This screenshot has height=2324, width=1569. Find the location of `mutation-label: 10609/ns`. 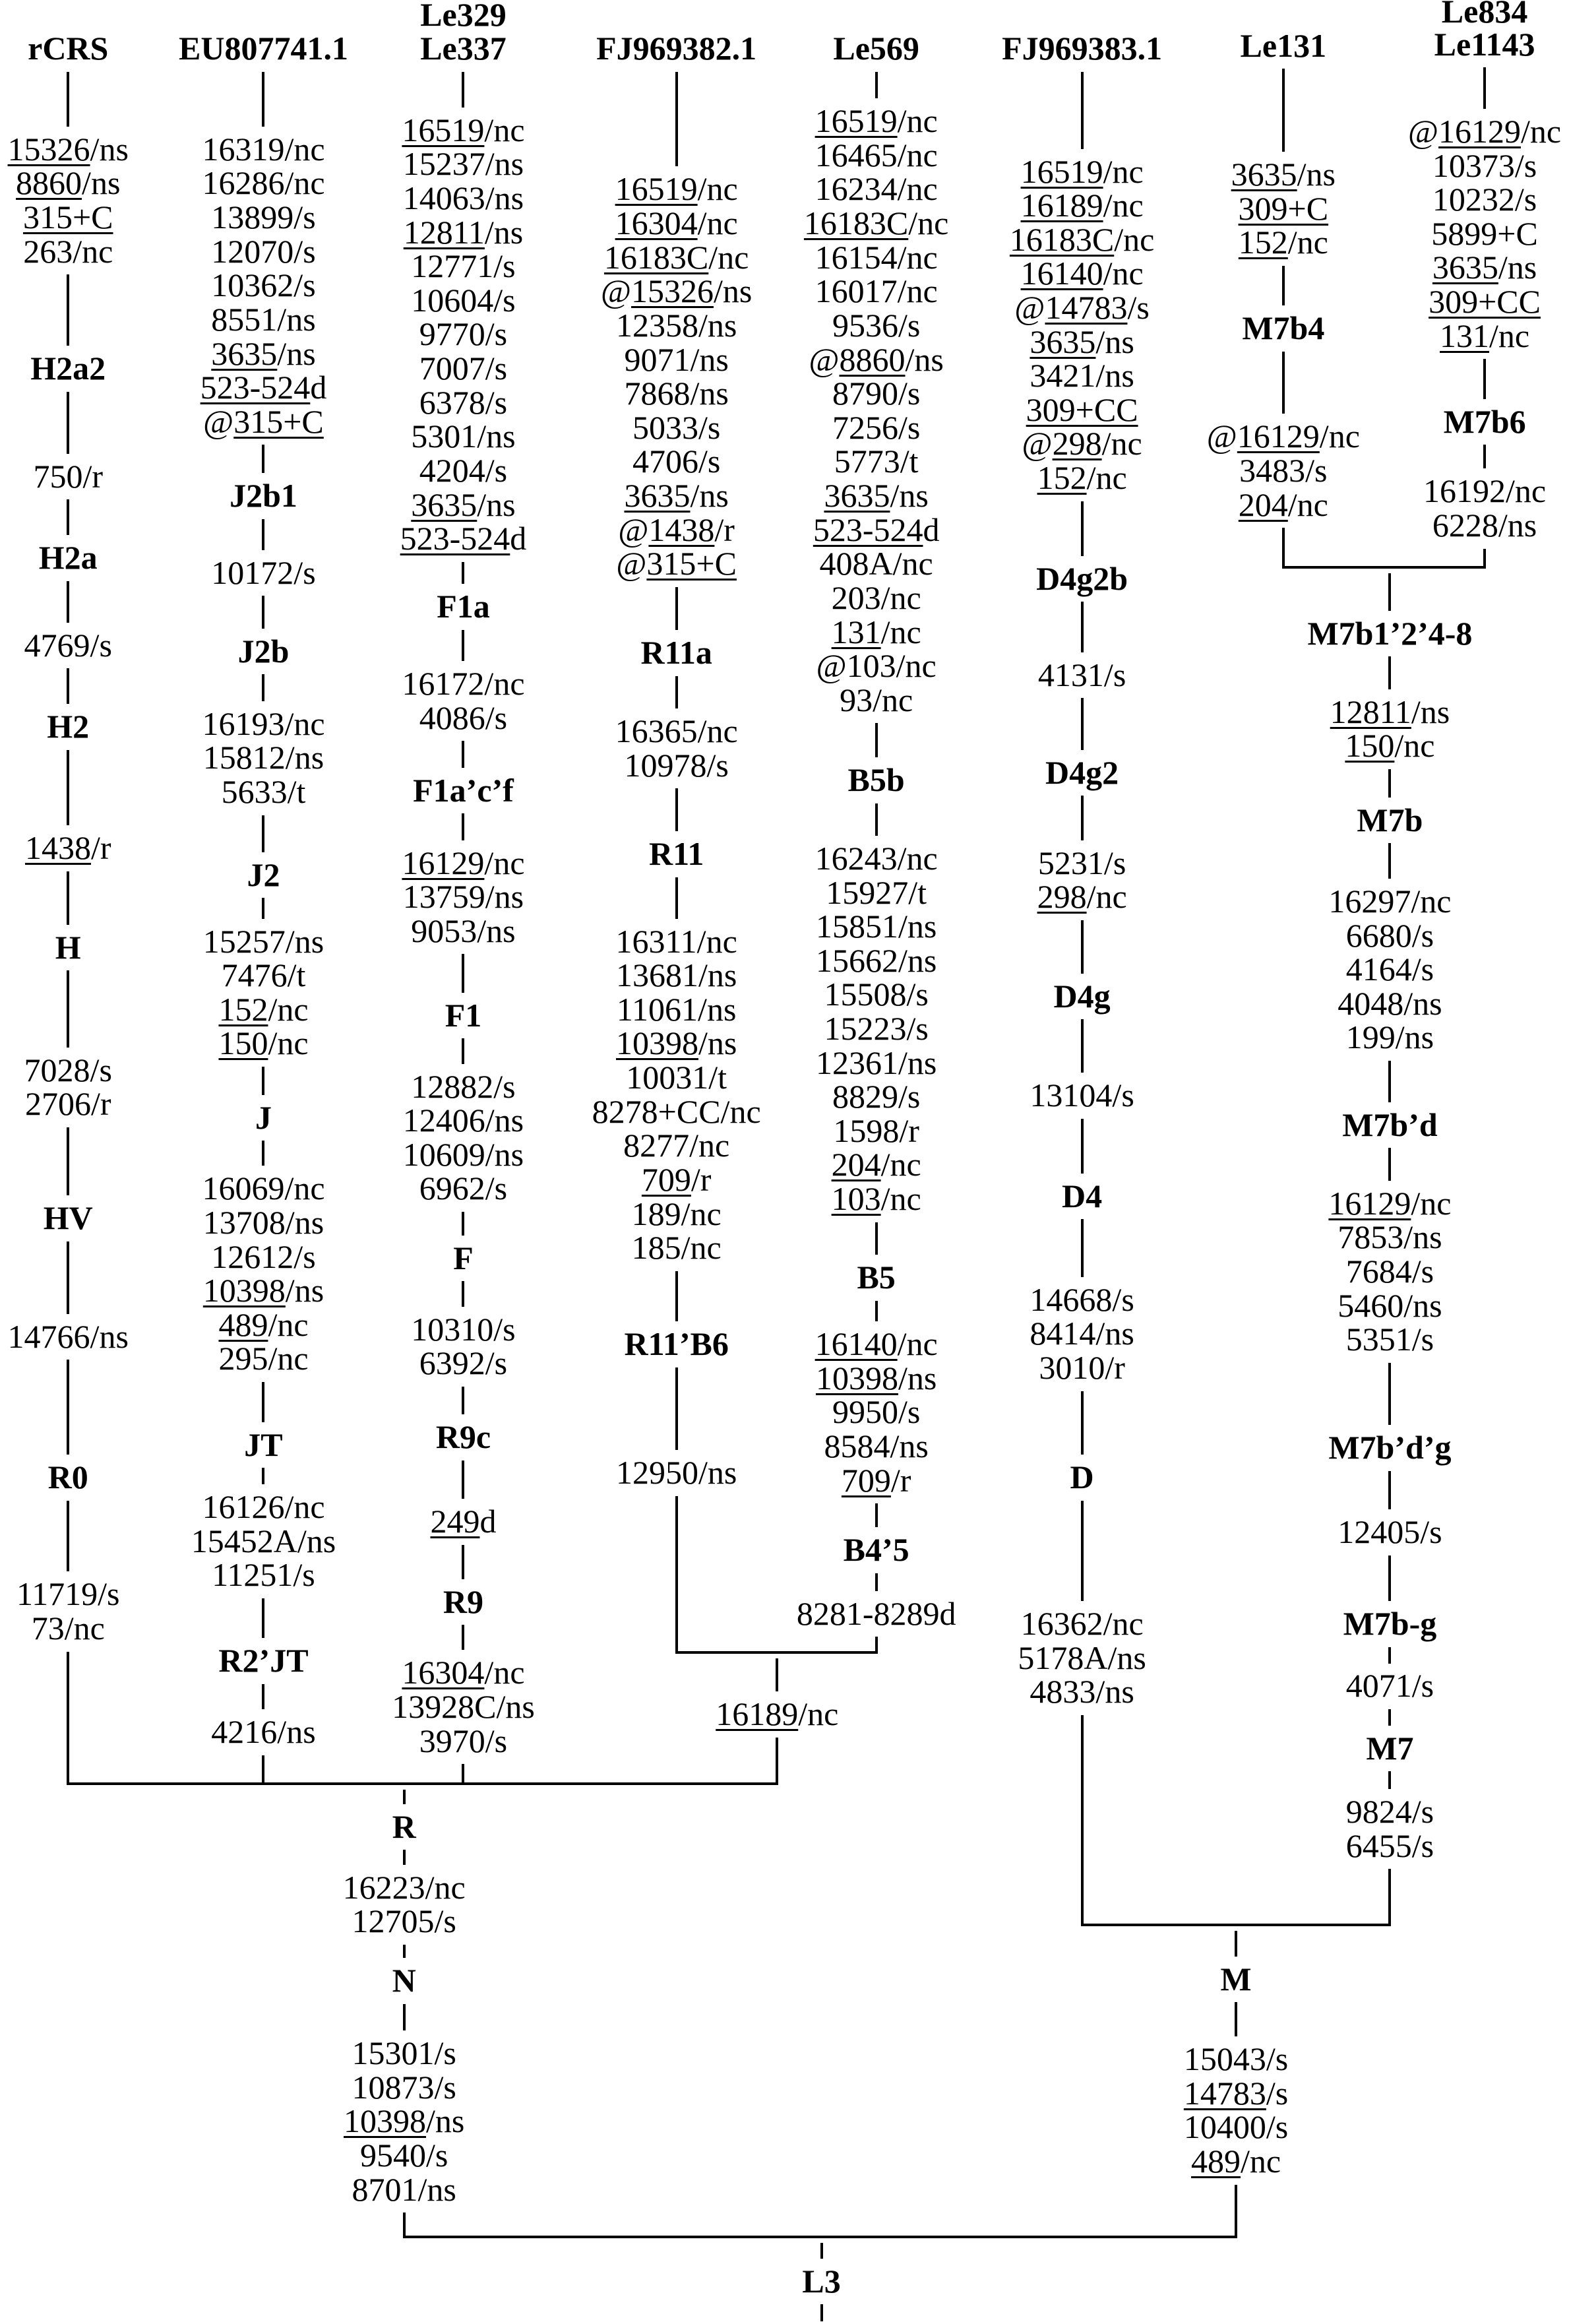

mutation-label: 10609/ns is located at coordinates (463, 1154).